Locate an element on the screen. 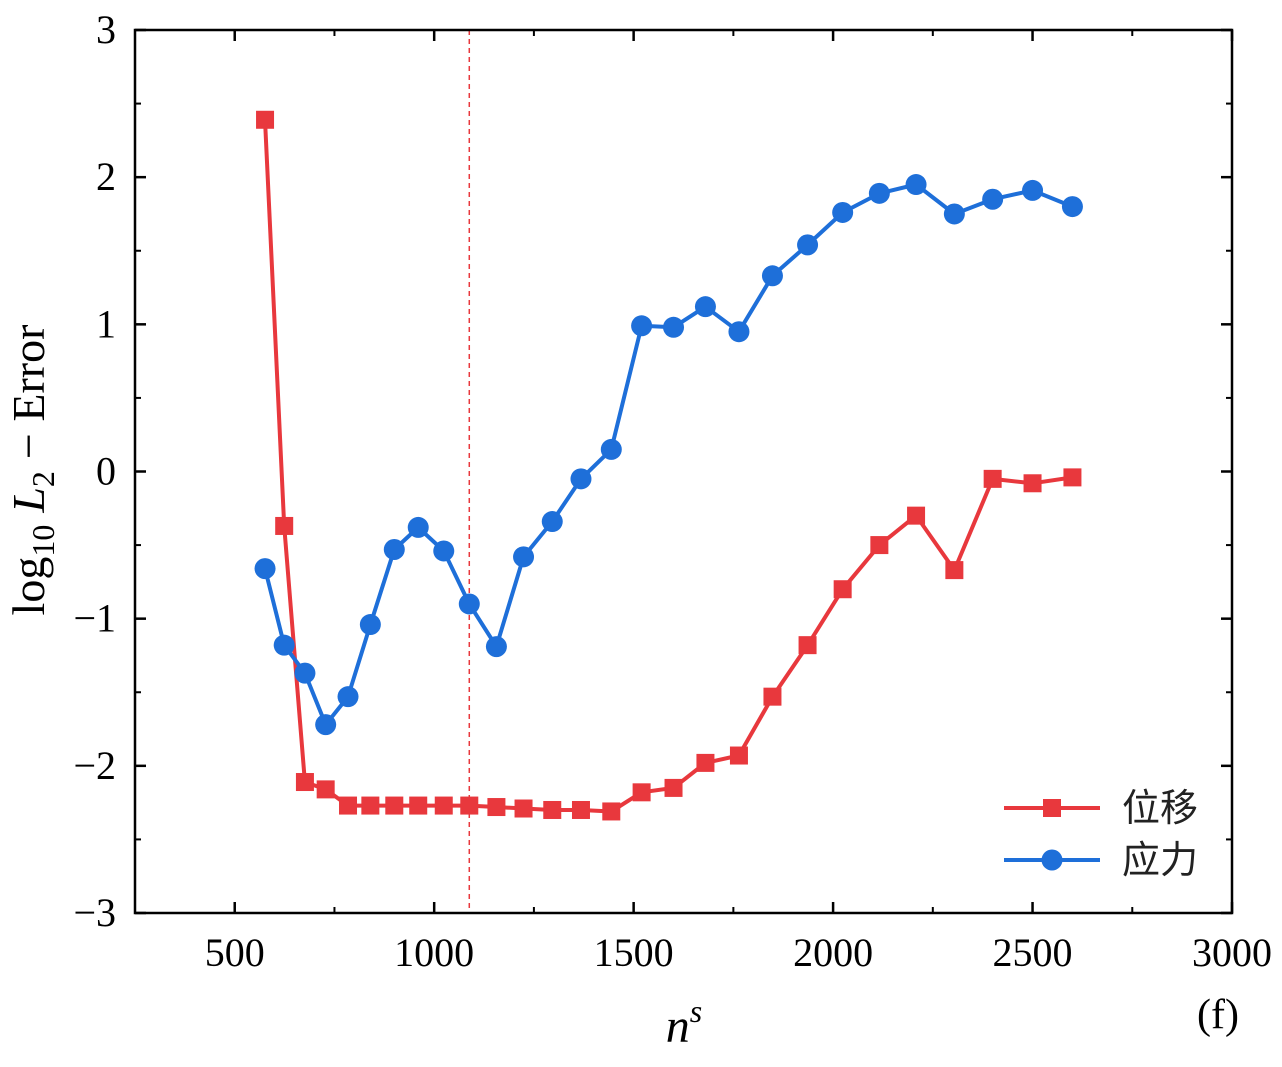 The width and height of the screenshot is (1282, 1067). x-axis-label: ns is located at coordinates (684, 1023).